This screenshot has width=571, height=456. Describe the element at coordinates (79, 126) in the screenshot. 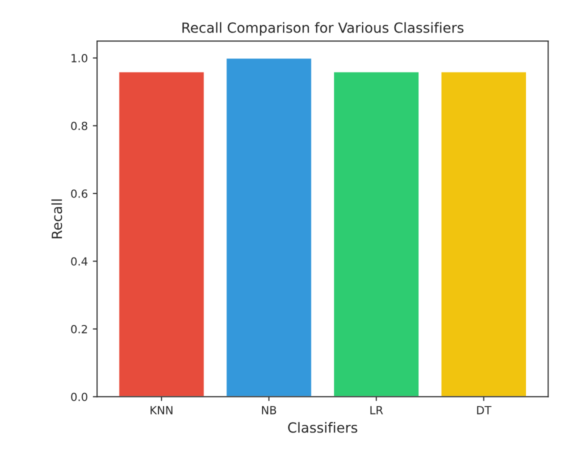

I see `y-tick-label: 0.8` at that location.